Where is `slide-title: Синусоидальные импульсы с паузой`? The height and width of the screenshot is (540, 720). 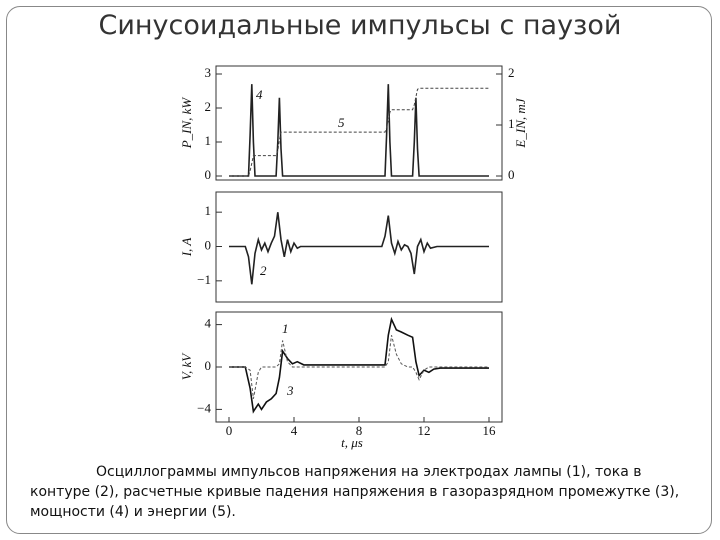 slide-title: Синусоидальные импульсы с паузой is located at coordinates (360, 25).